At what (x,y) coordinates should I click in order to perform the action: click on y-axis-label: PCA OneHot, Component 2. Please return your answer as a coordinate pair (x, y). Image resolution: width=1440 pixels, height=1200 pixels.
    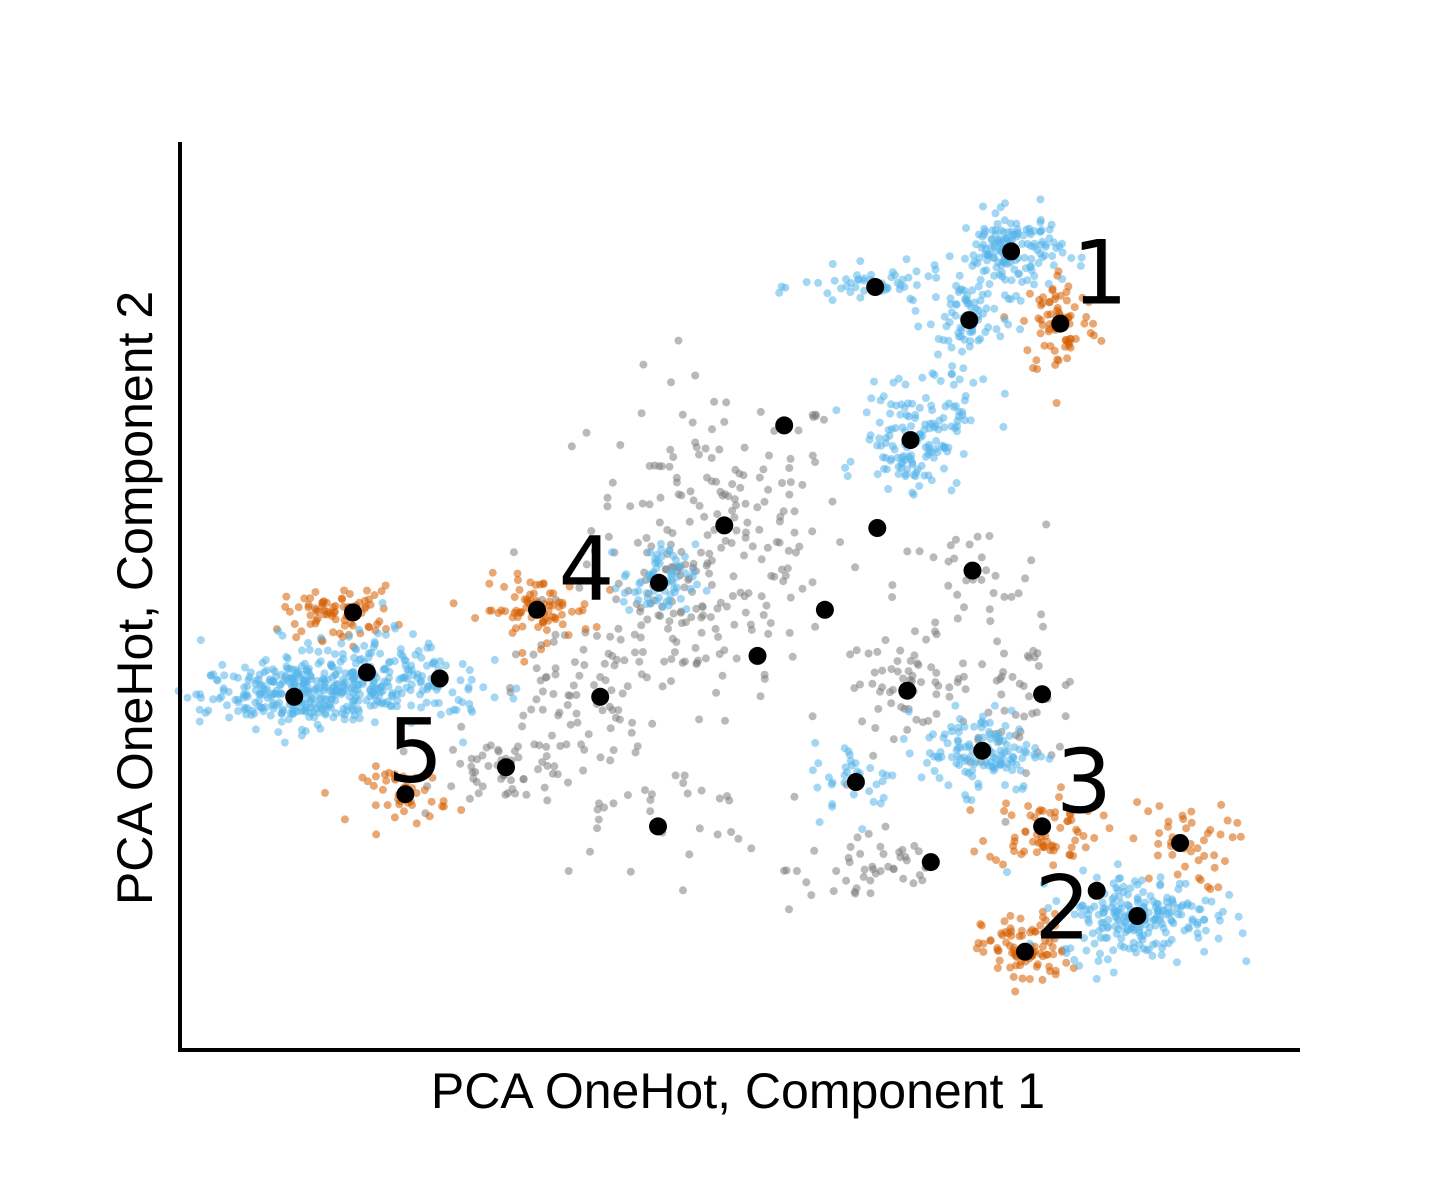
    Looking at the image, I should click on (135, 598).